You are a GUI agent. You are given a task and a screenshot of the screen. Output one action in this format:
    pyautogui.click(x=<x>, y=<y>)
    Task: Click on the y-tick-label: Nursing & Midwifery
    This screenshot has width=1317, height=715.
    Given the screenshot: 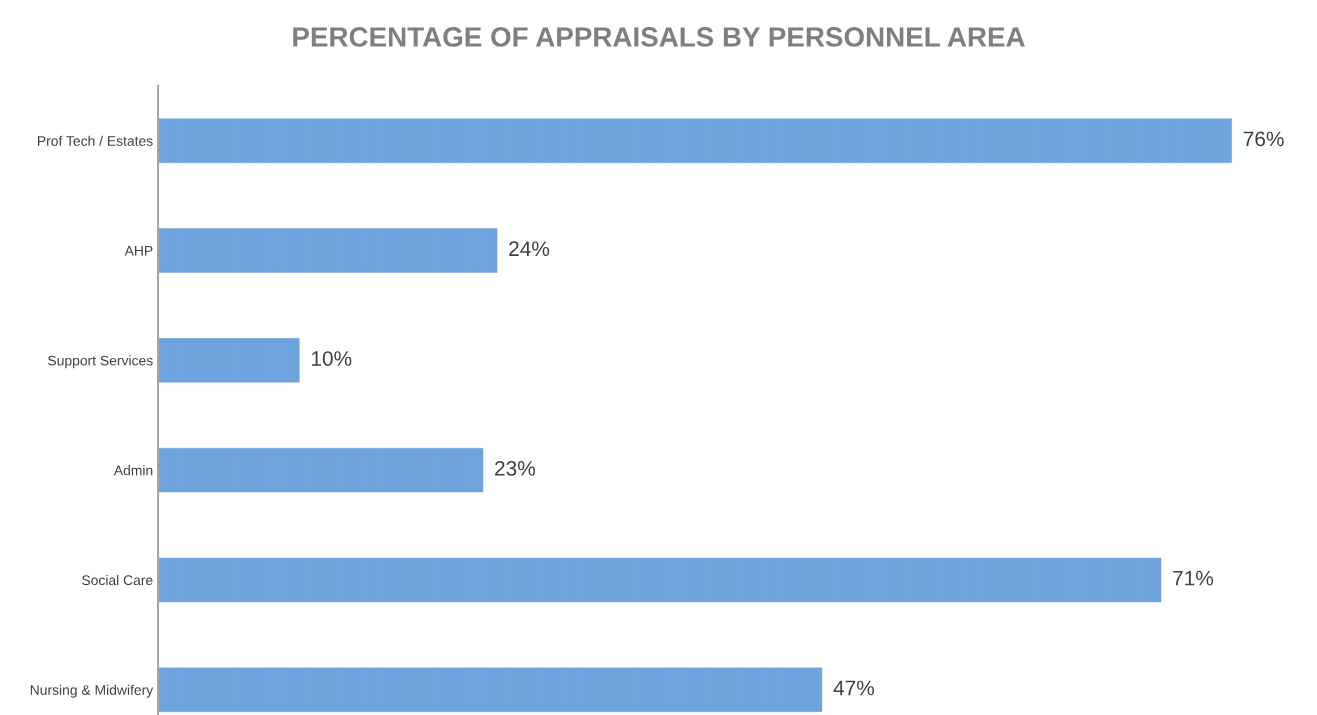 What is the action you would take?
    pyautogui.click(x=92, y=691)
    